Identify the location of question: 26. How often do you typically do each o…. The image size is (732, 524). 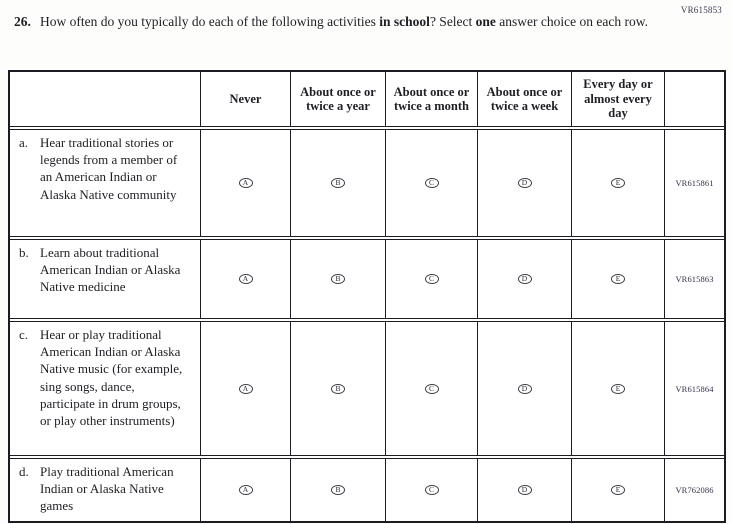
(338, 22).